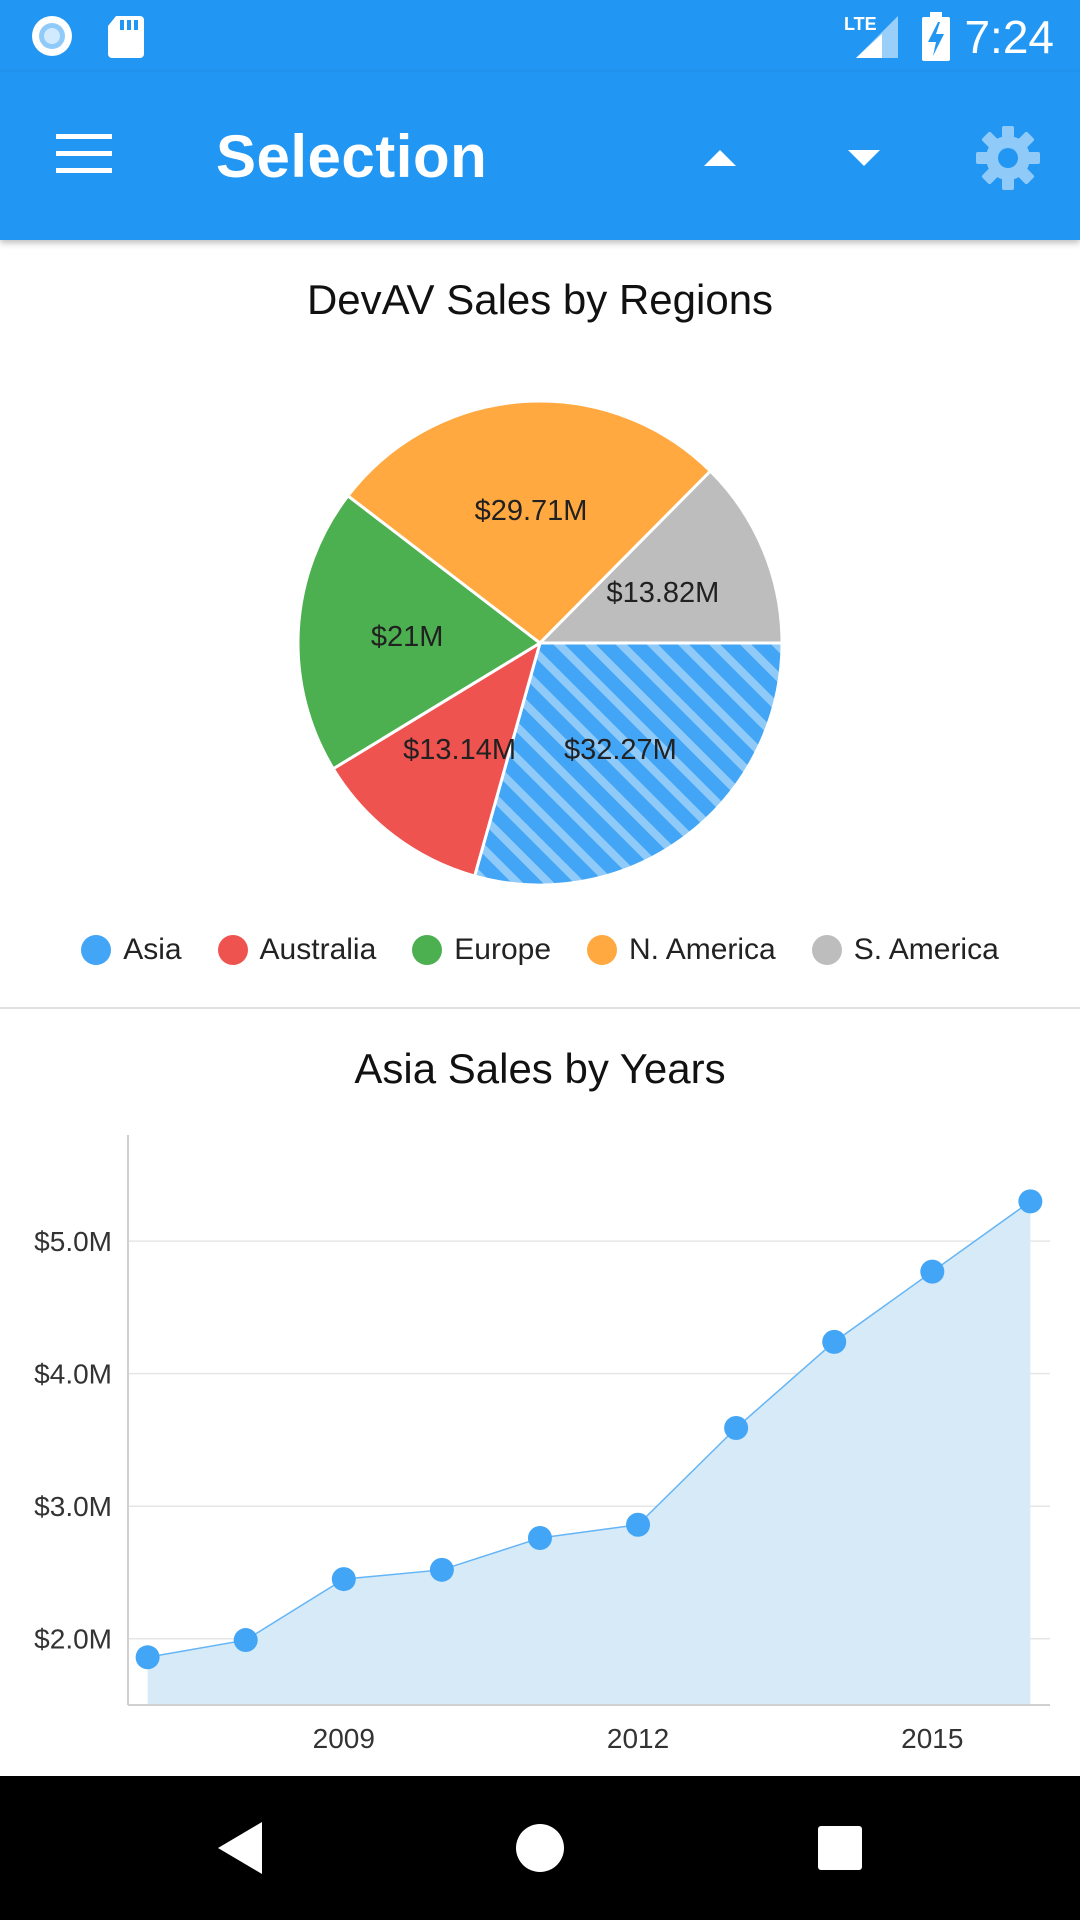 This screenshot has height=1920, width=1080. I want to click on pie-slice-asia, so click(628, 764).